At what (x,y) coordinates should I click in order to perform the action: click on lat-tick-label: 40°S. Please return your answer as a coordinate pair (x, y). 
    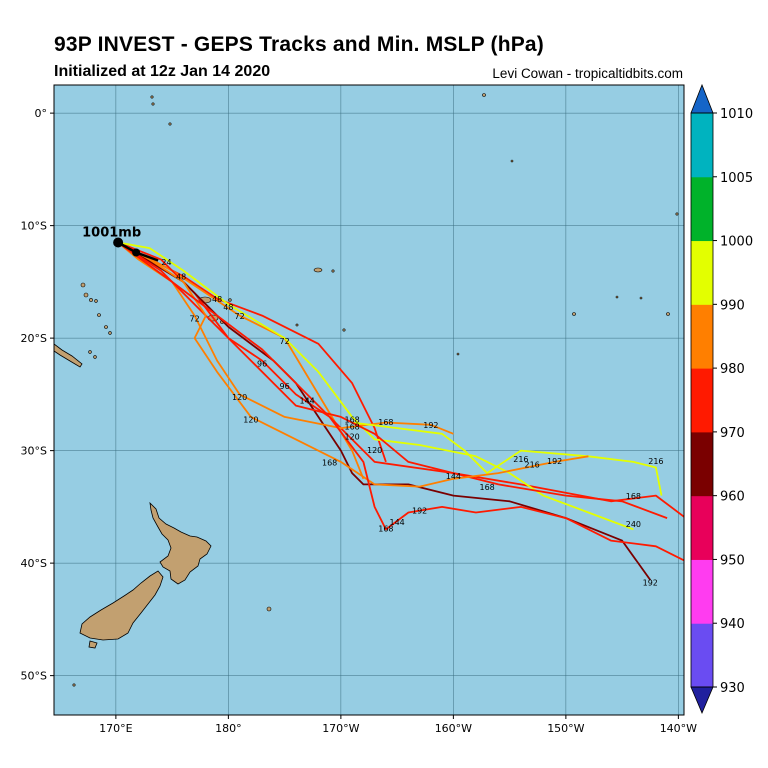
    Looking at the image, I should click on (34, 563).